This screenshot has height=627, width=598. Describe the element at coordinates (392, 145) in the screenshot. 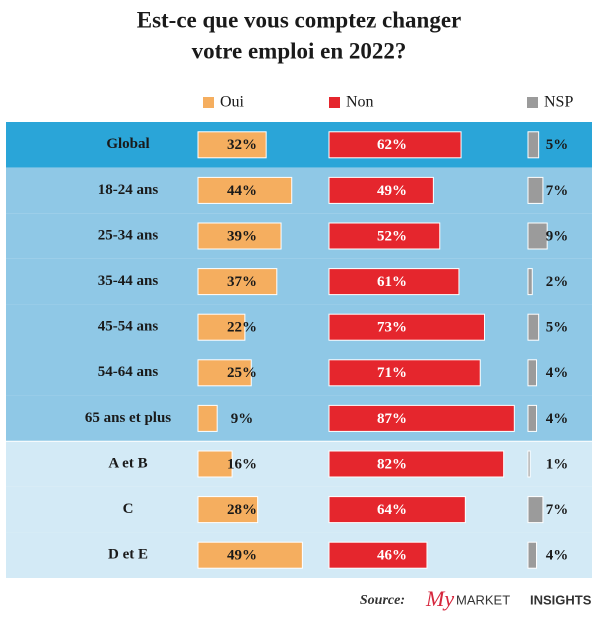

I see `value-label: 62%` at that location.